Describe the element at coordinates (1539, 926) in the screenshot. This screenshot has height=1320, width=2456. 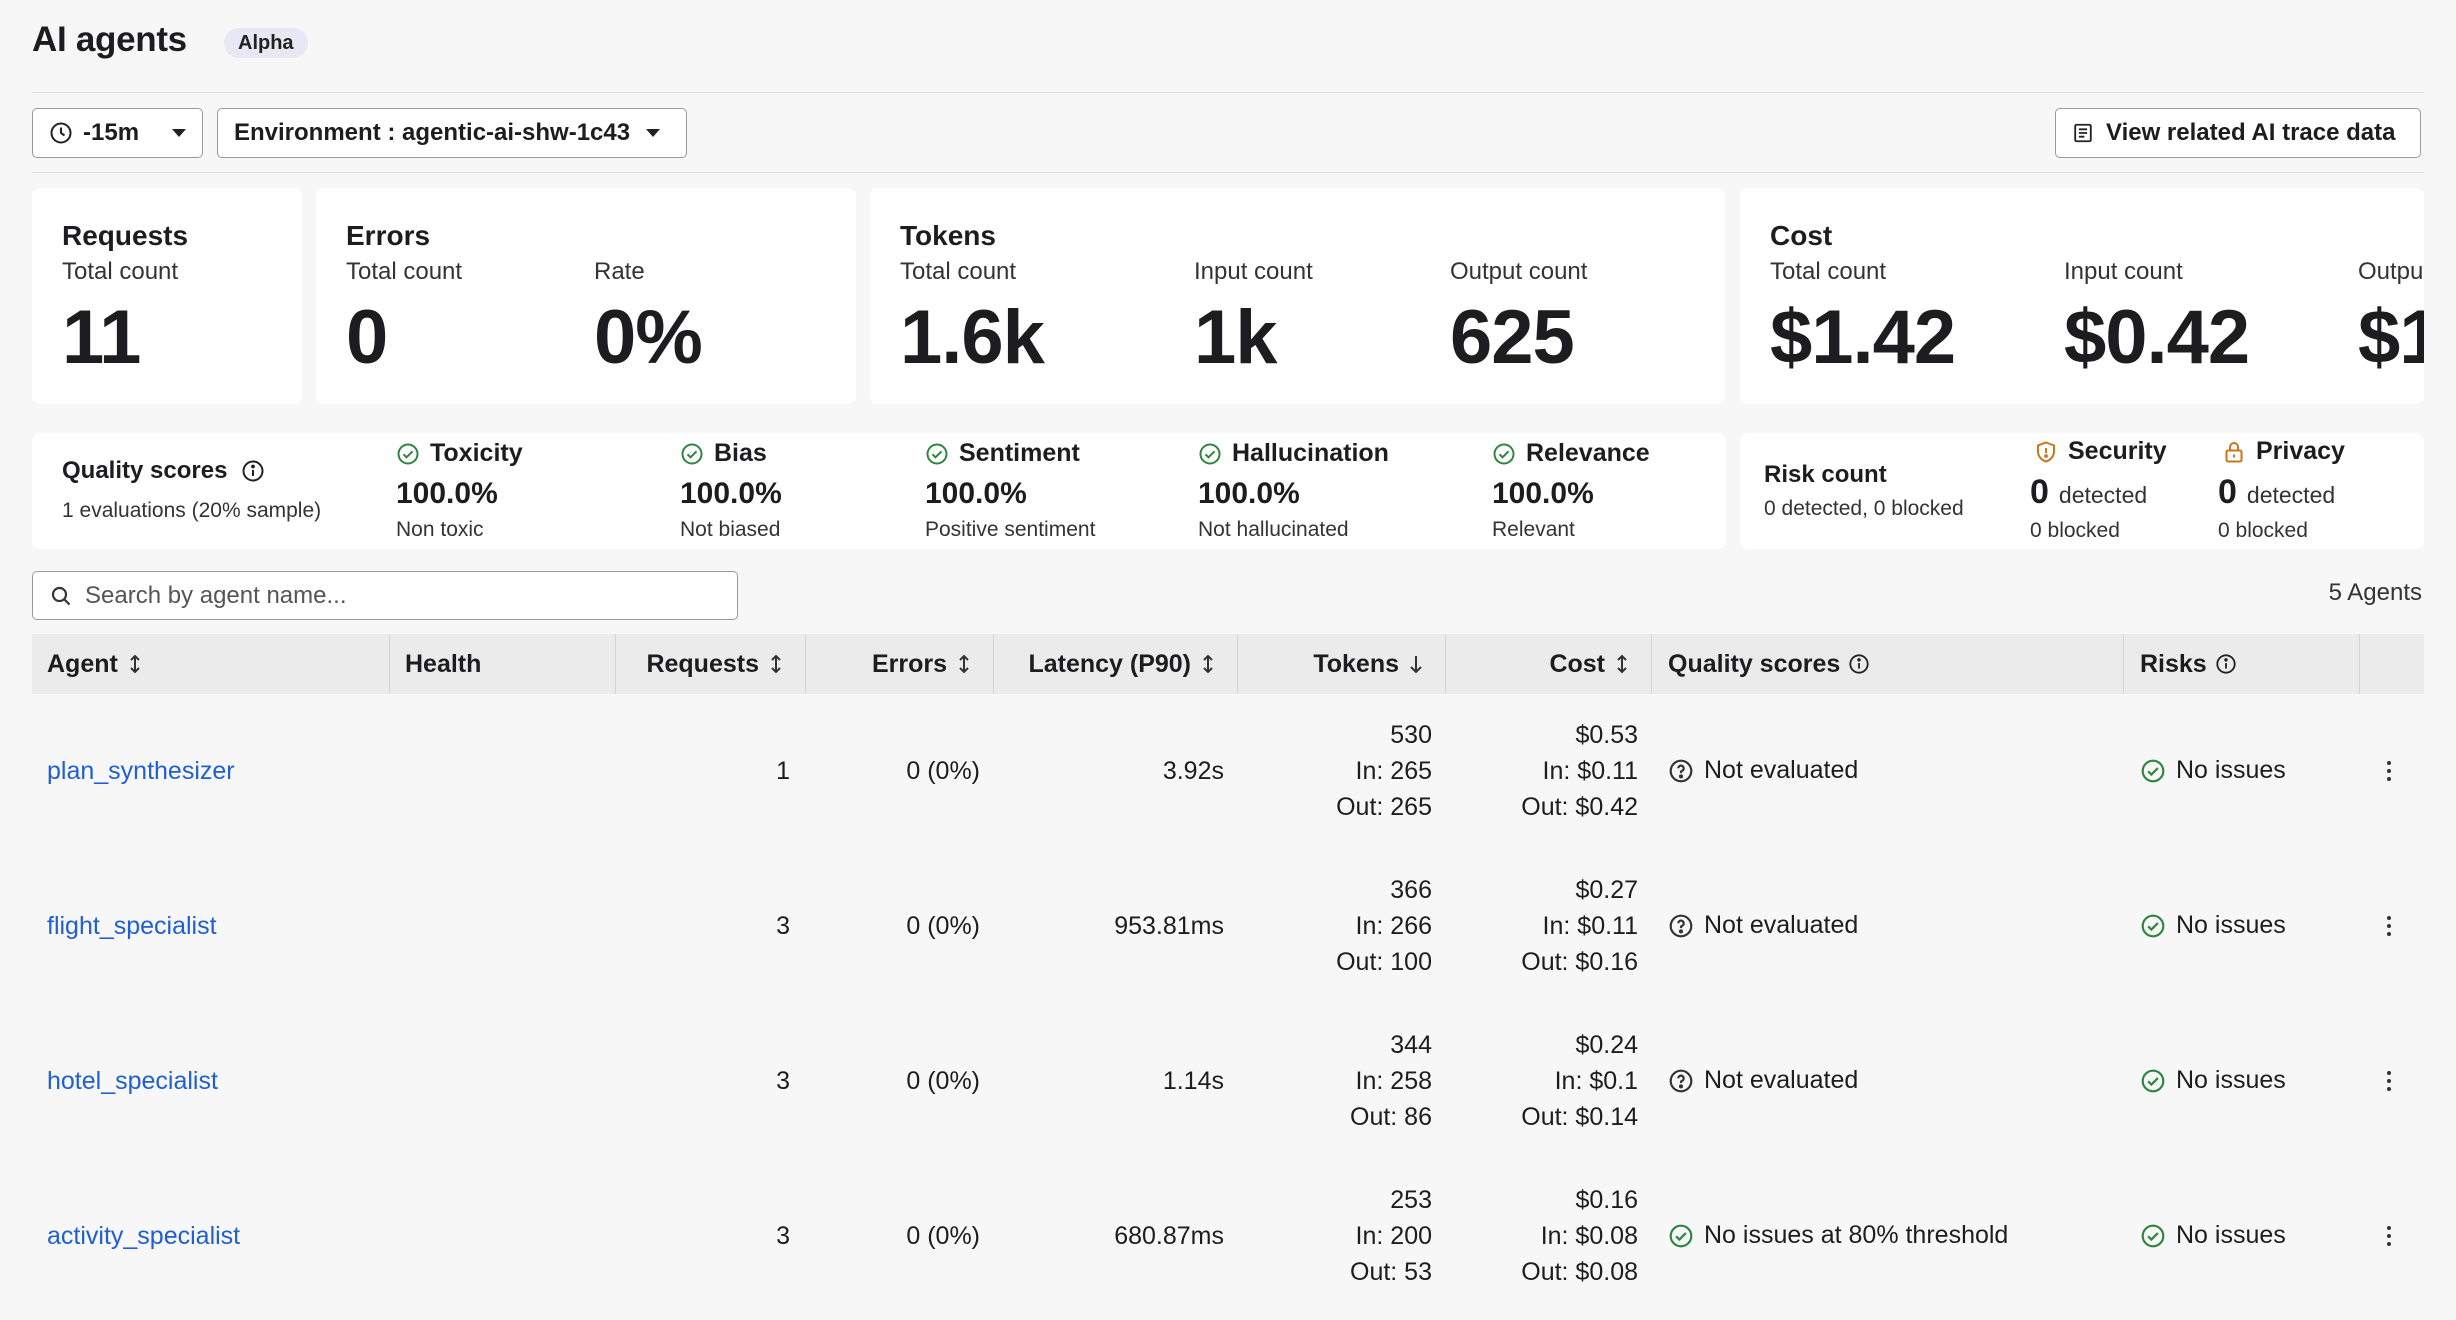
I see `cost-cell: $0.27 In: $0.11 Out: $0.16` at that location.